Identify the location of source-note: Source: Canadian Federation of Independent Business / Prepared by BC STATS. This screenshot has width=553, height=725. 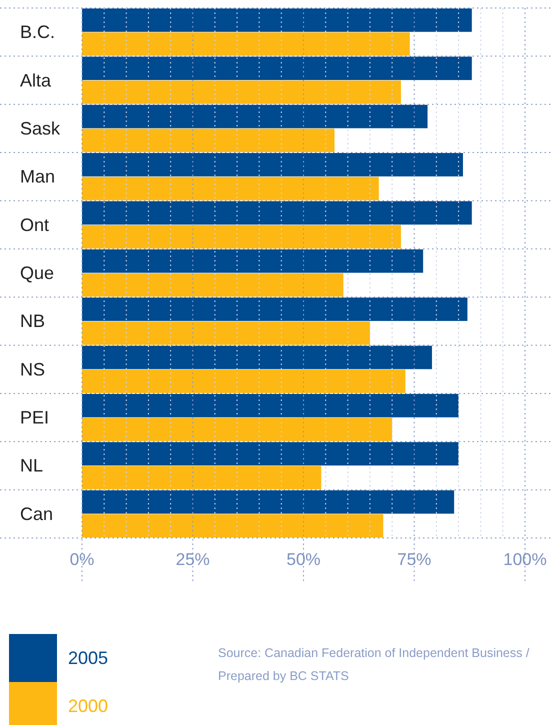
(374, 664).